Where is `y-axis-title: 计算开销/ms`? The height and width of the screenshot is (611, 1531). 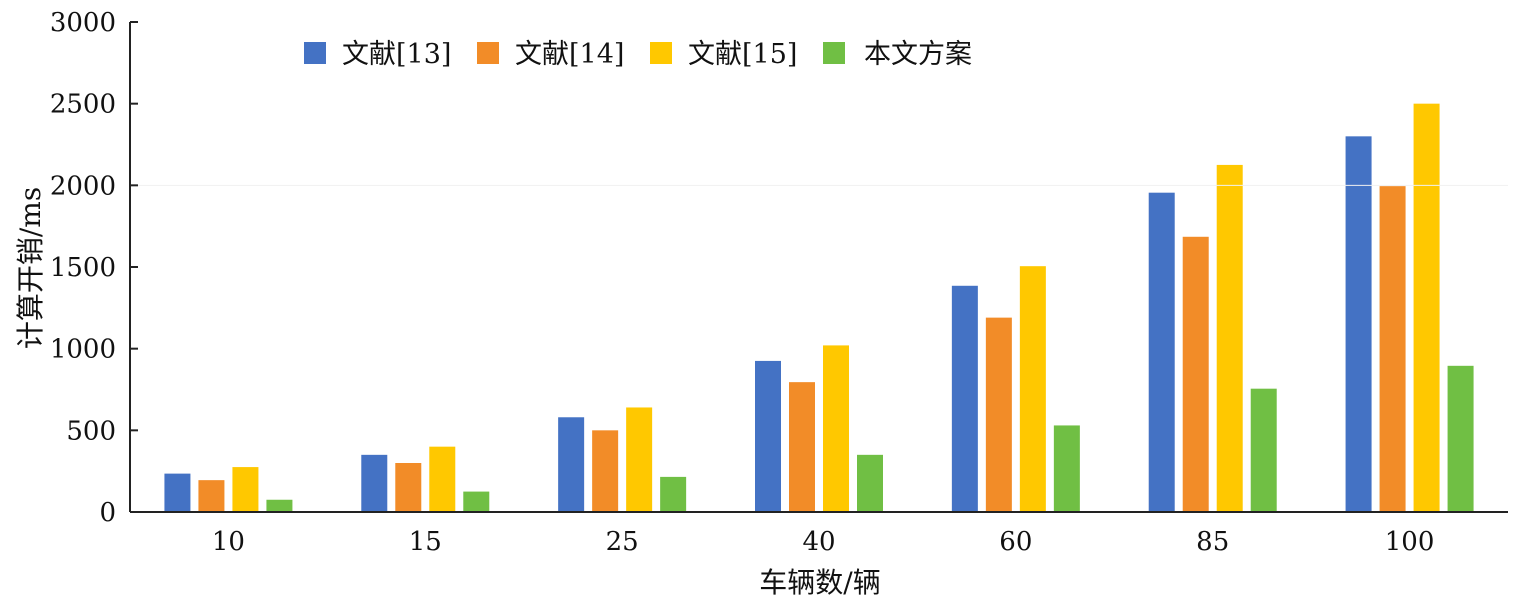 y-axis-title: 计算开销/ms is located at coordinates (30, 268).